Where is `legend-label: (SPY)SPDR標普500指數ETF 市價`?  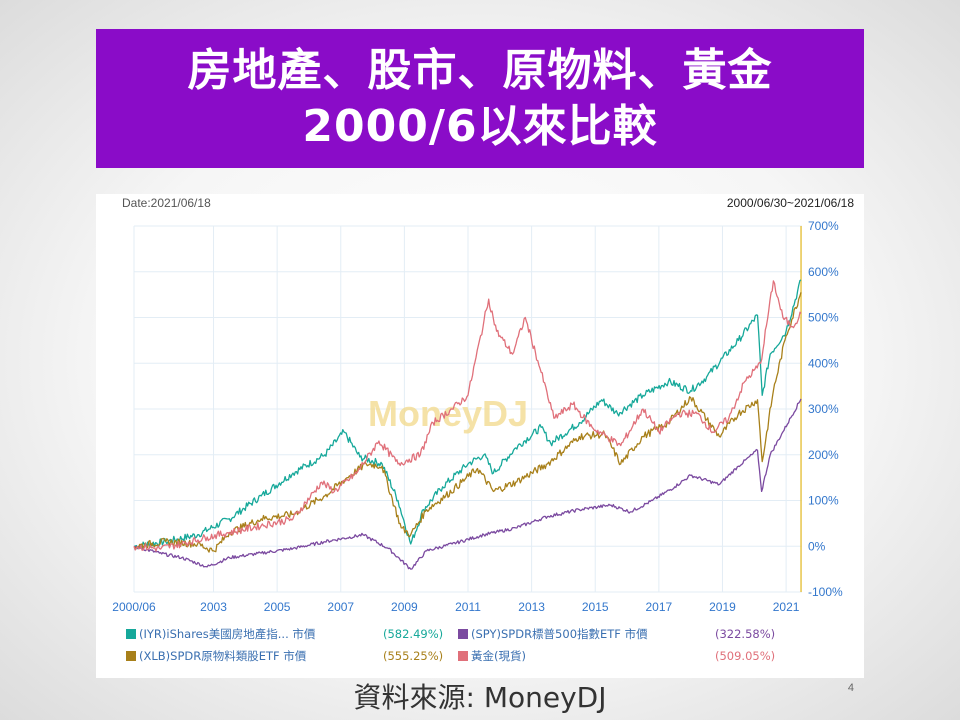
legend-label: (SPY)SPDR標普500指數ETF 市價 is located at coordinates (559, 634).